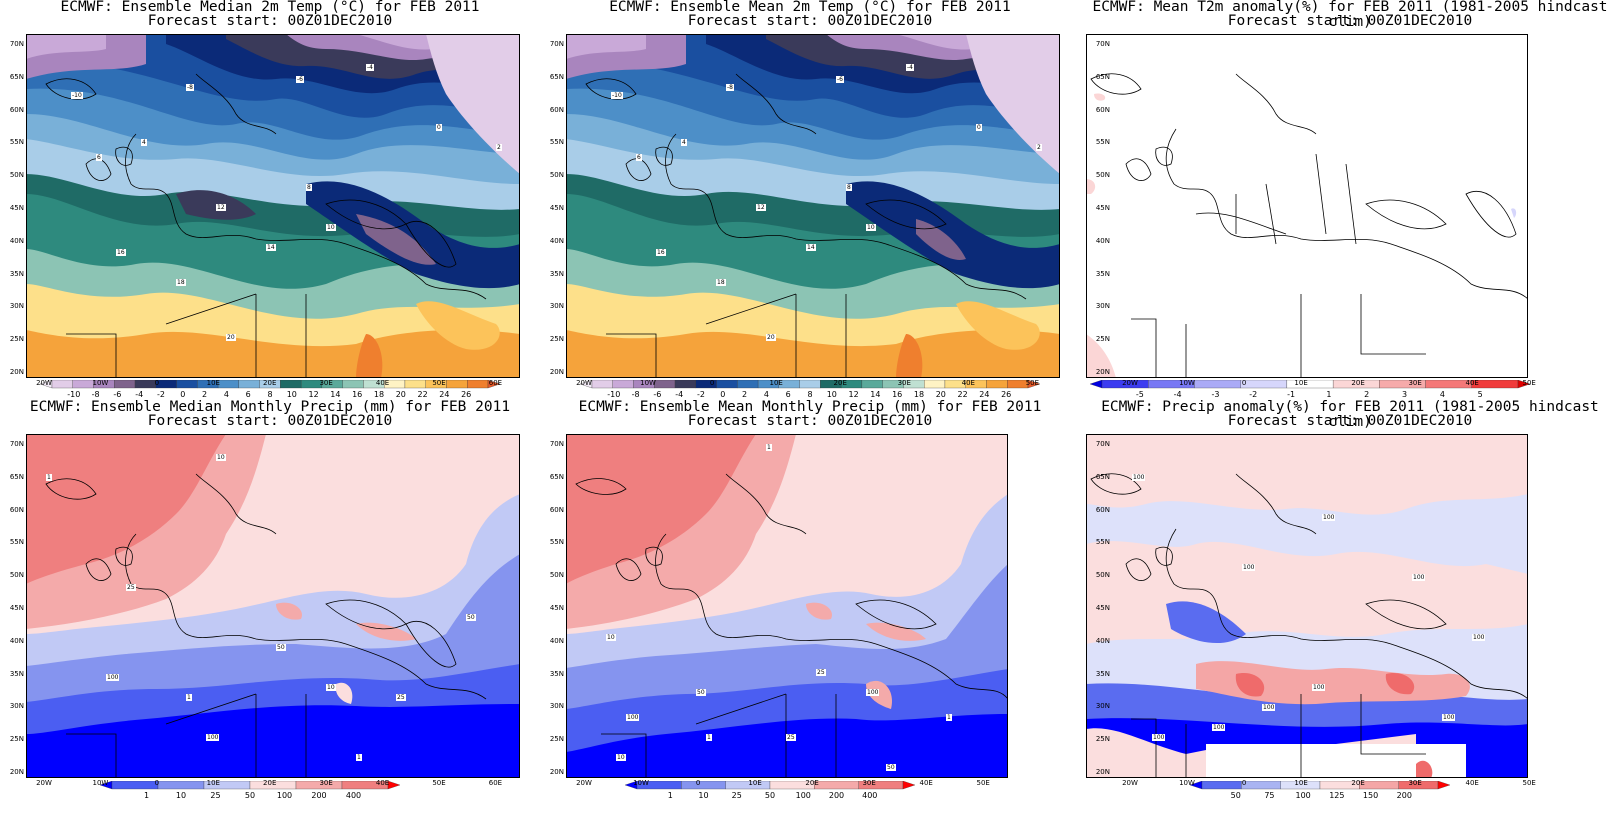  What do you see at coordinates (941, 394) in the screenshot?
I see `colorbar-label: 20` at bounding box center [941, 394].